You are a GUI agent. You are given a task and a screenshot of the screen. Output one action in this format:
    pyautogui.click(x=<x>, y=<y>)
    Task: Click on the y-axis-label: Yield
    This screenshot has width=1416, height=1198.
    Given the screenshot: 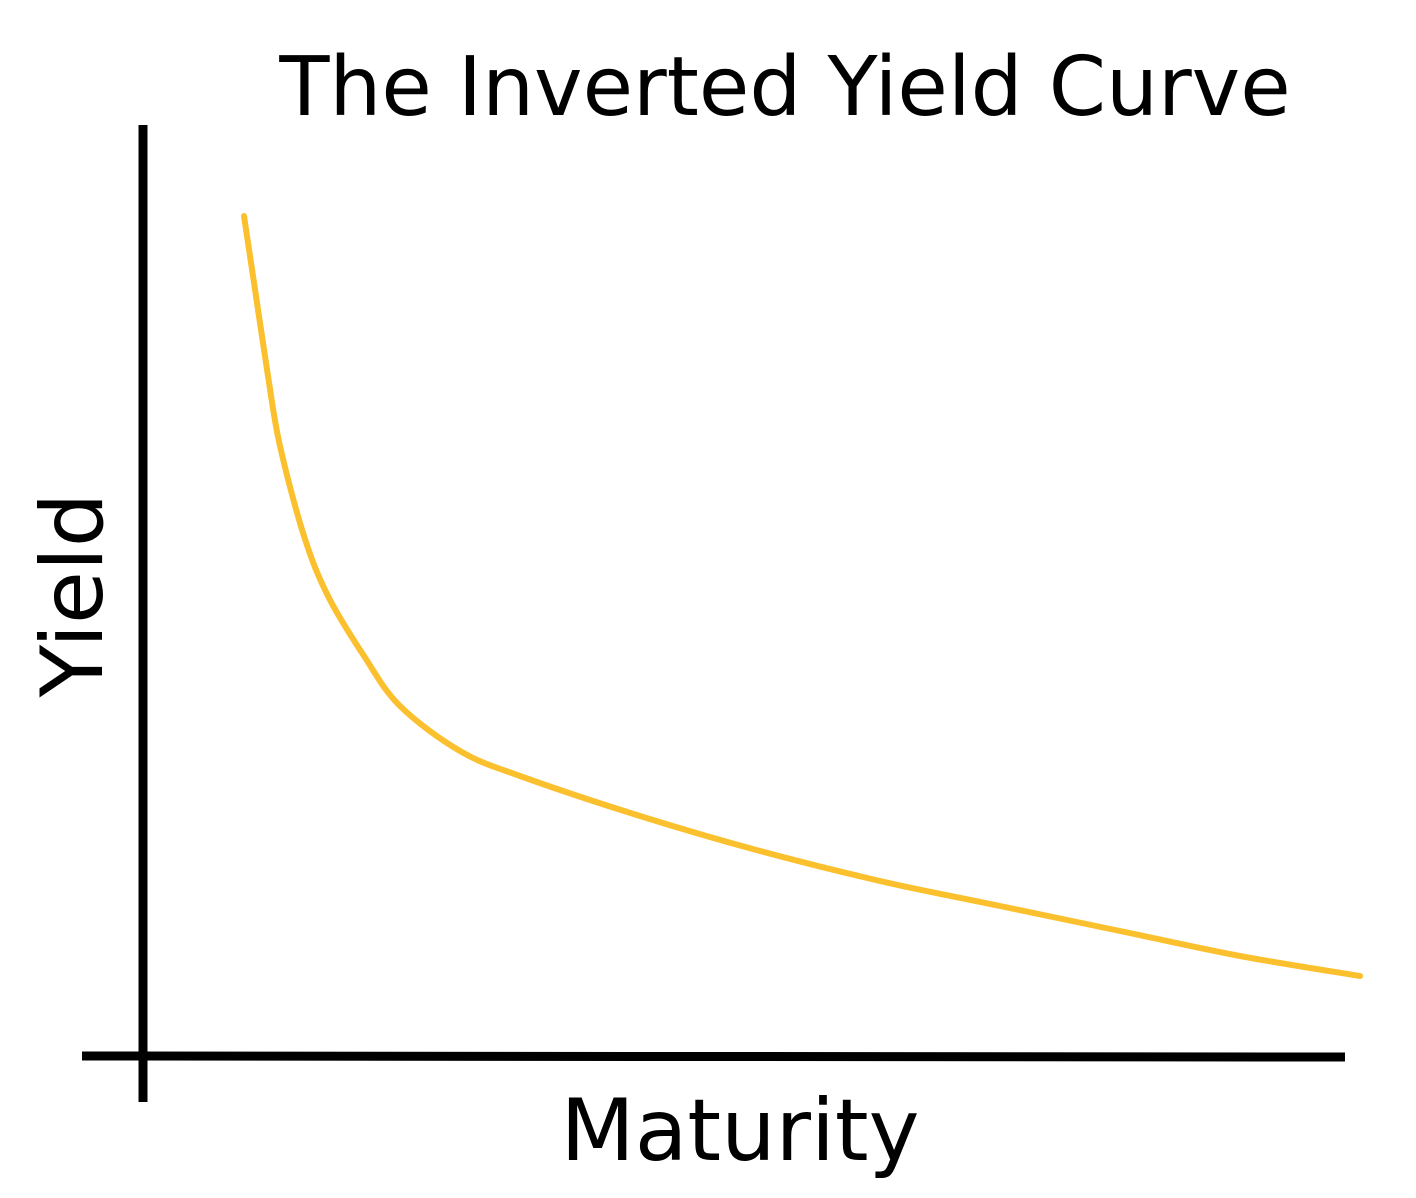 What is the action you would take?
    pyautogui.click(x=73, y=596)
    